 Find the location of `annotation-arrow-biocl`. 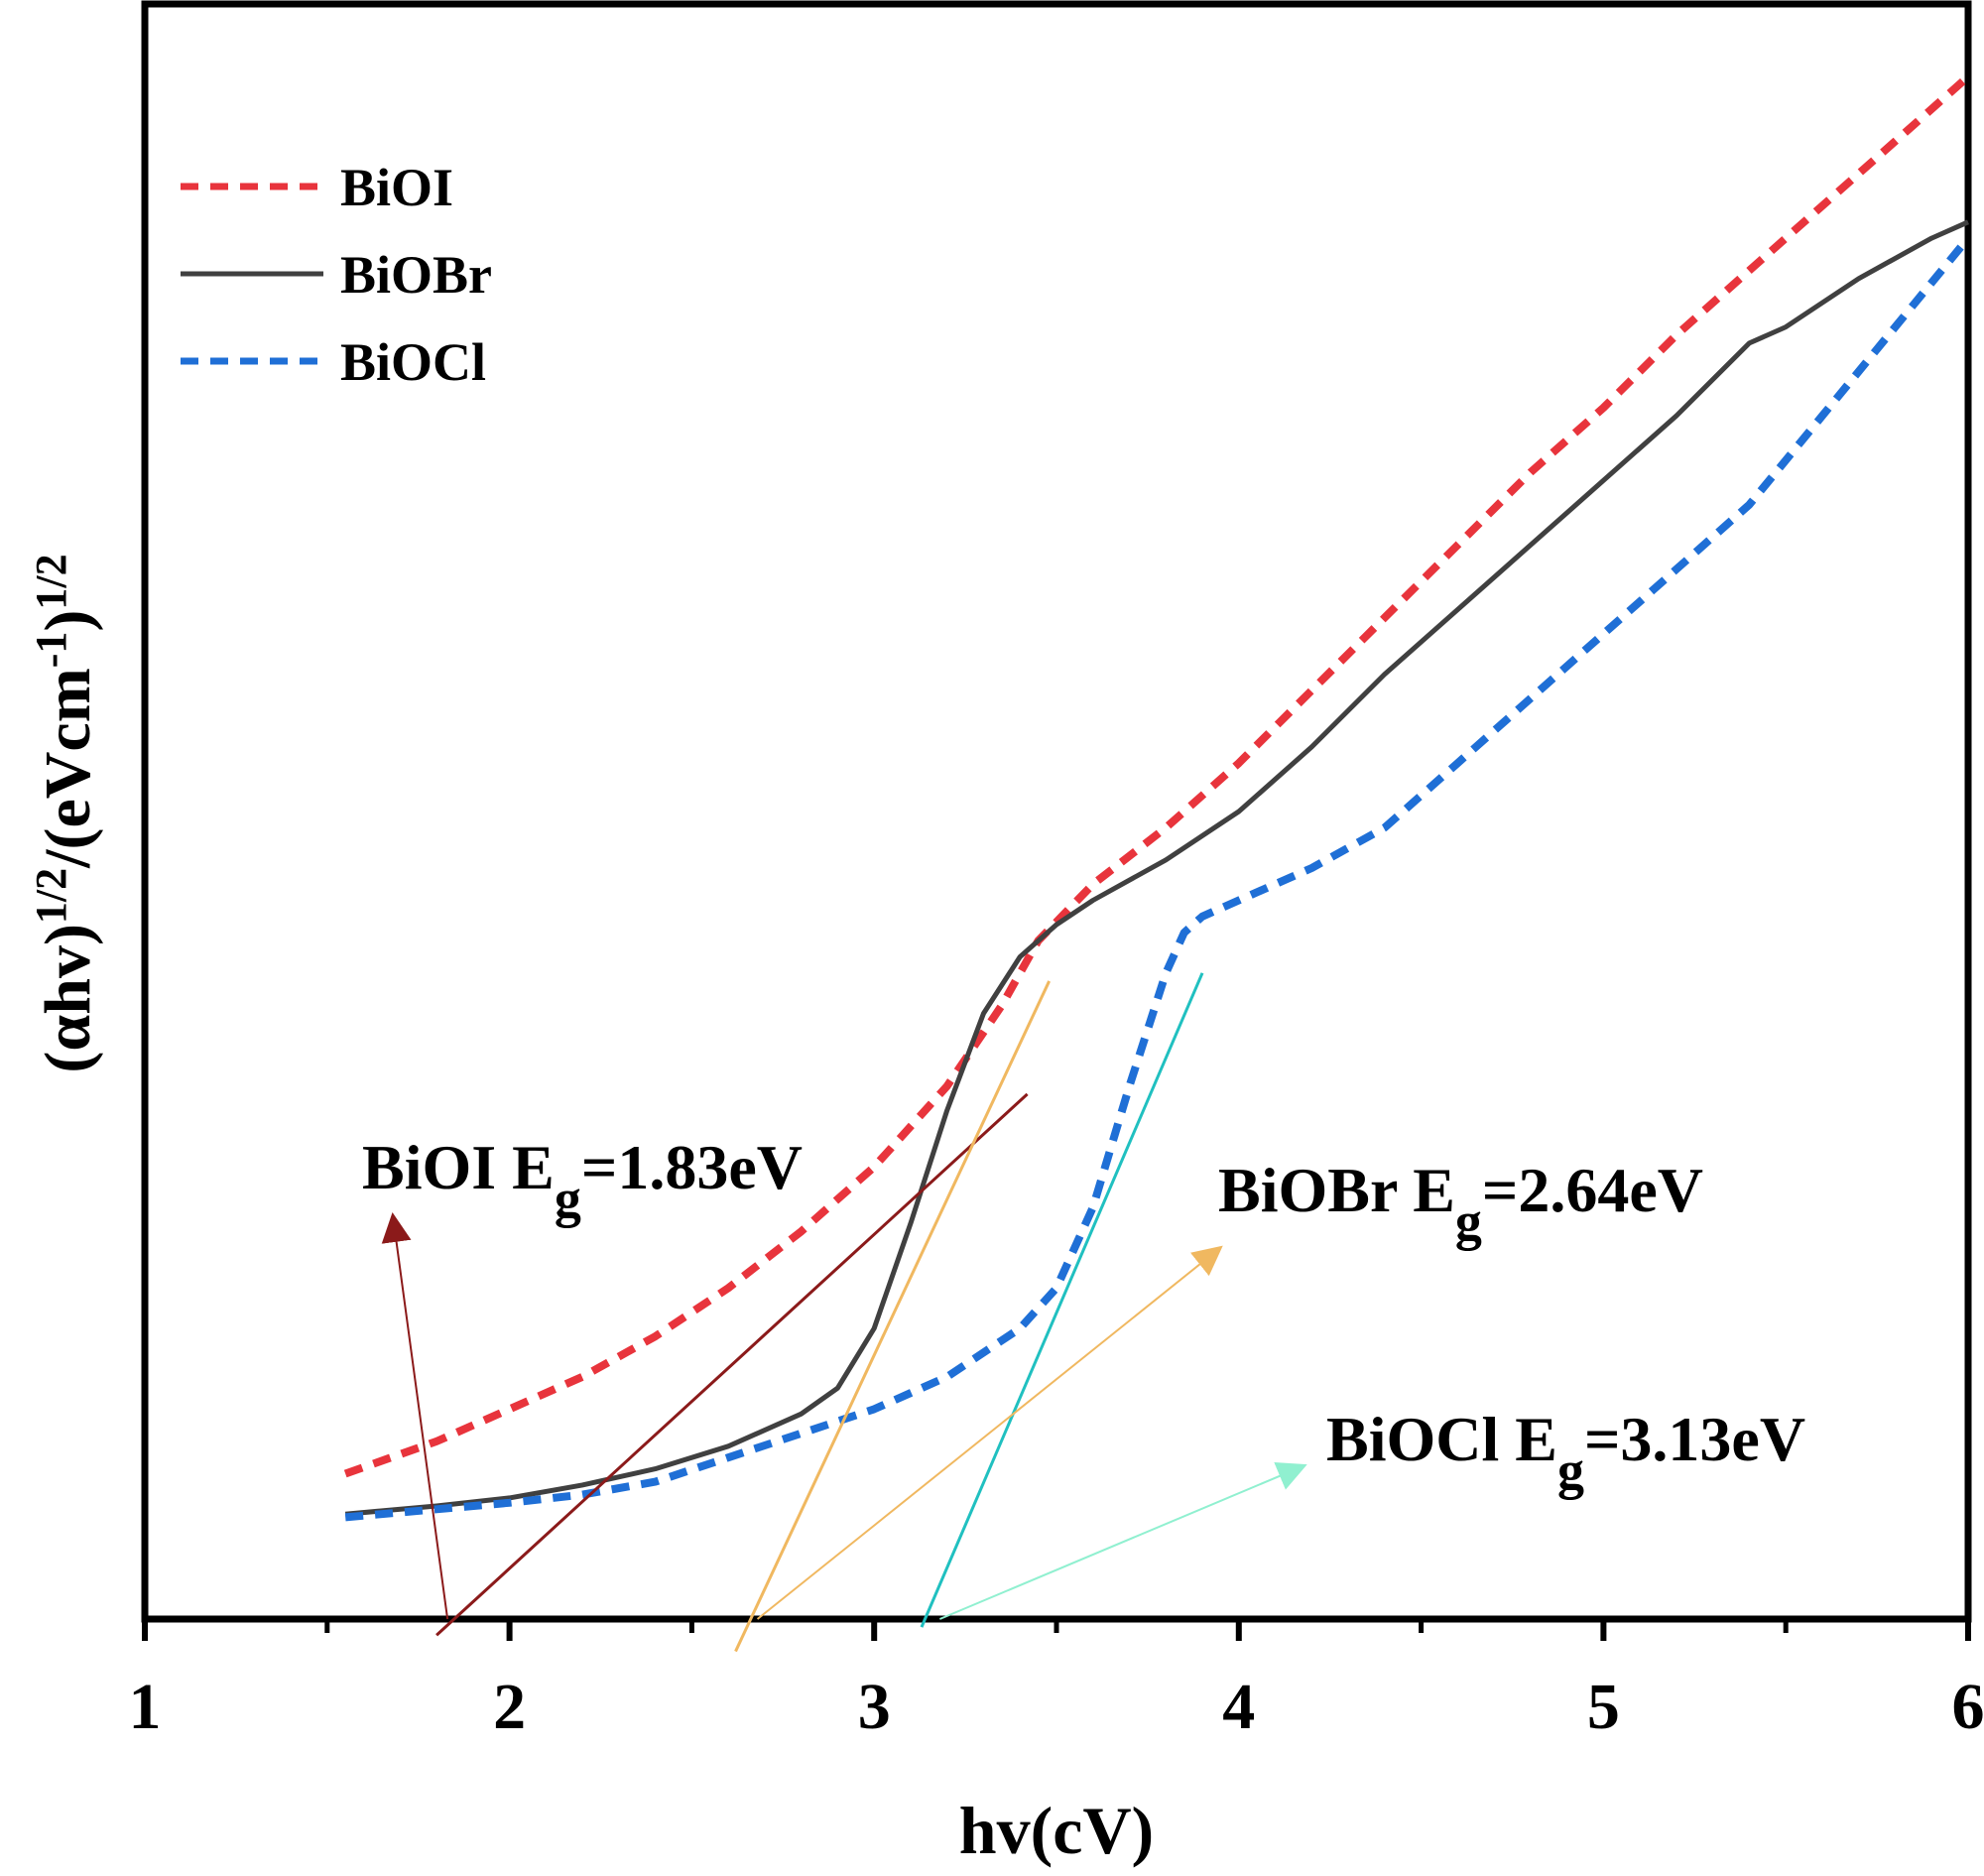

annotation-arrow-biocl is located at coordinates (1122, 1540).